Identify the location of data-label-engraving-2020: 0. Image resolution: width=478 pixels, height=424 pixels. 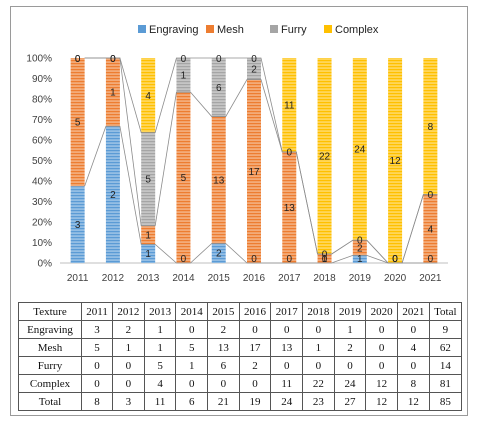
(395, 259).